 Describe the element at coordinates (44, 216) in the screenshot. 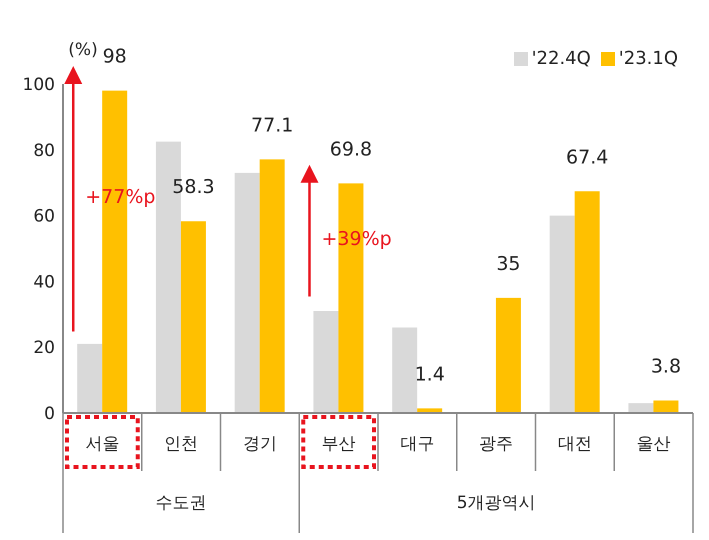

I see `y-tick-label: 60` at that location.